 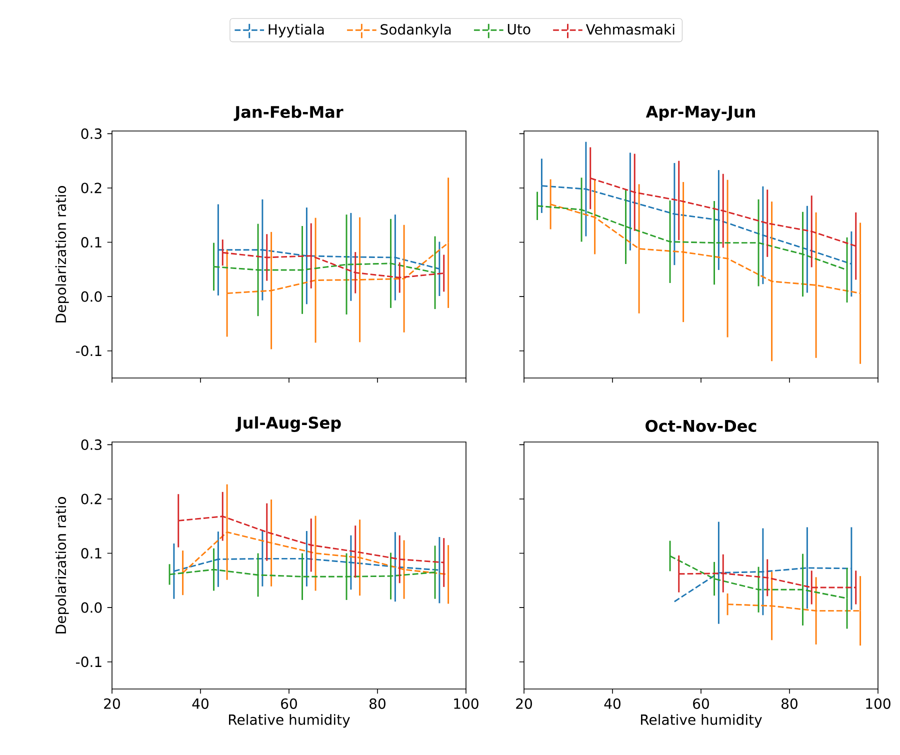 I want to click on legend-label: Sodankyla, so click(x=415, y=31).